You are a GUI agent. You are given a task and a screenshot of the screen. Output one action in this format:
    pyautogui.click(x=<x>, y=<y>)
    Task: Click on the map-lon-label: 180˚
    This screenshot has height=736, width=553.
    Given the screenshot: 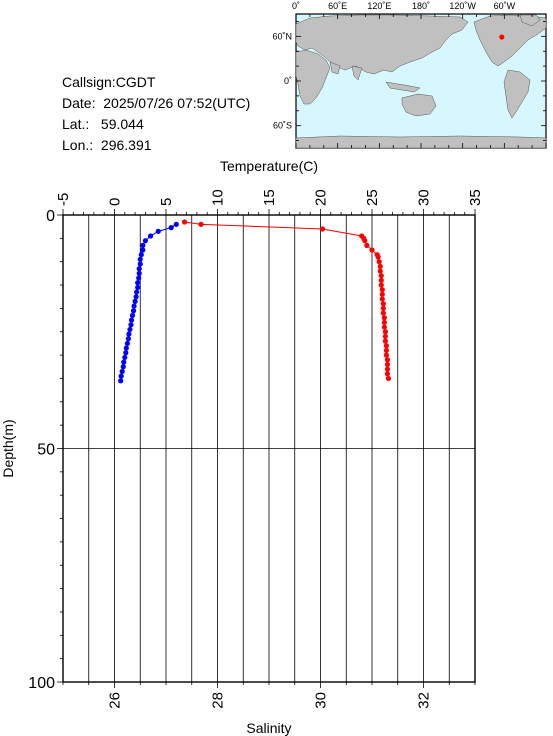 What is the action you would take?
    pyautogui.click(x=421, y=6)
    